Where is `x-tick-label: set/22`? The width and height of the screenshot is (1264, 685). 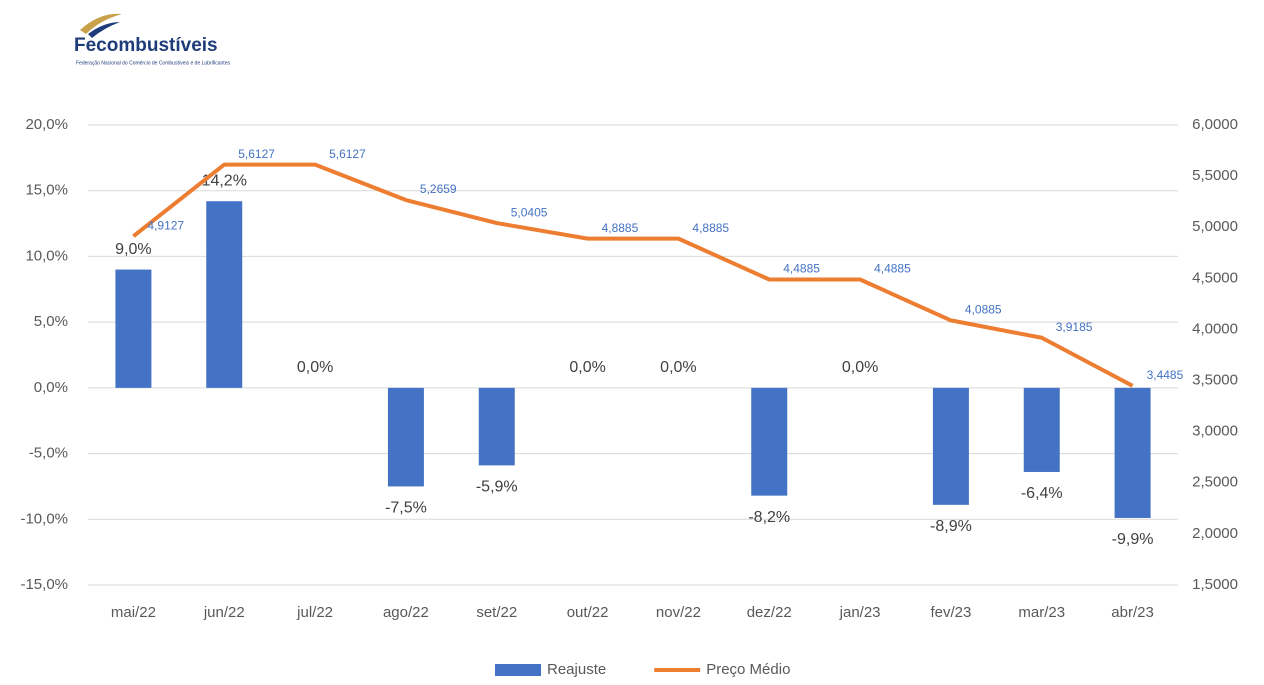
x-tick-label: set/22 is located at coordinates (496, 612).